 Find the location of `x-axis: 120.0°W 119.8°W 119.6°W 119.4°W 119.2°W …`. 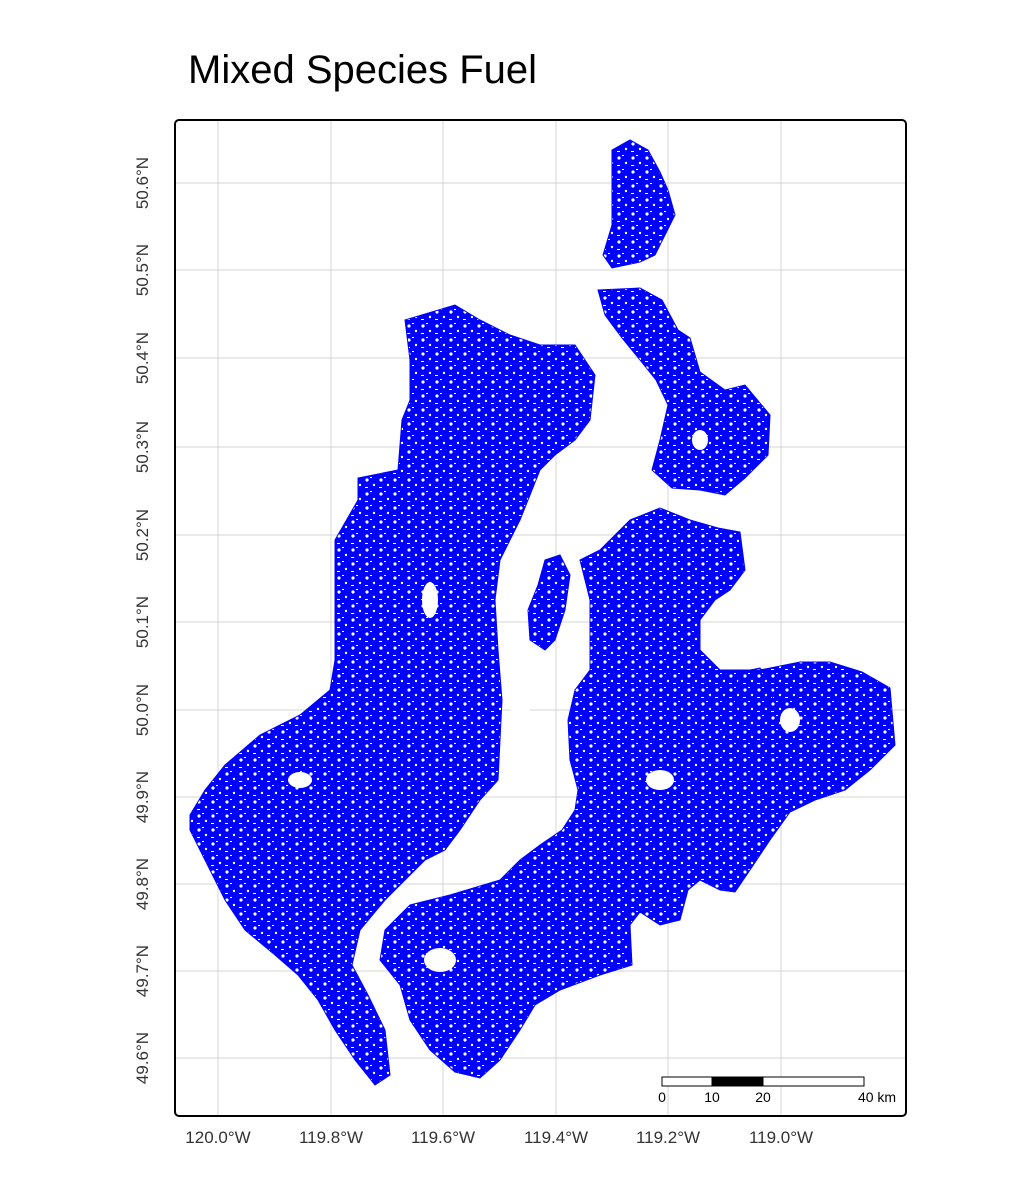

x-axis: 120.0°W 119.8°W 119.6°W 119.4°W 119.2°W … is located at coordinates (499, 1137).